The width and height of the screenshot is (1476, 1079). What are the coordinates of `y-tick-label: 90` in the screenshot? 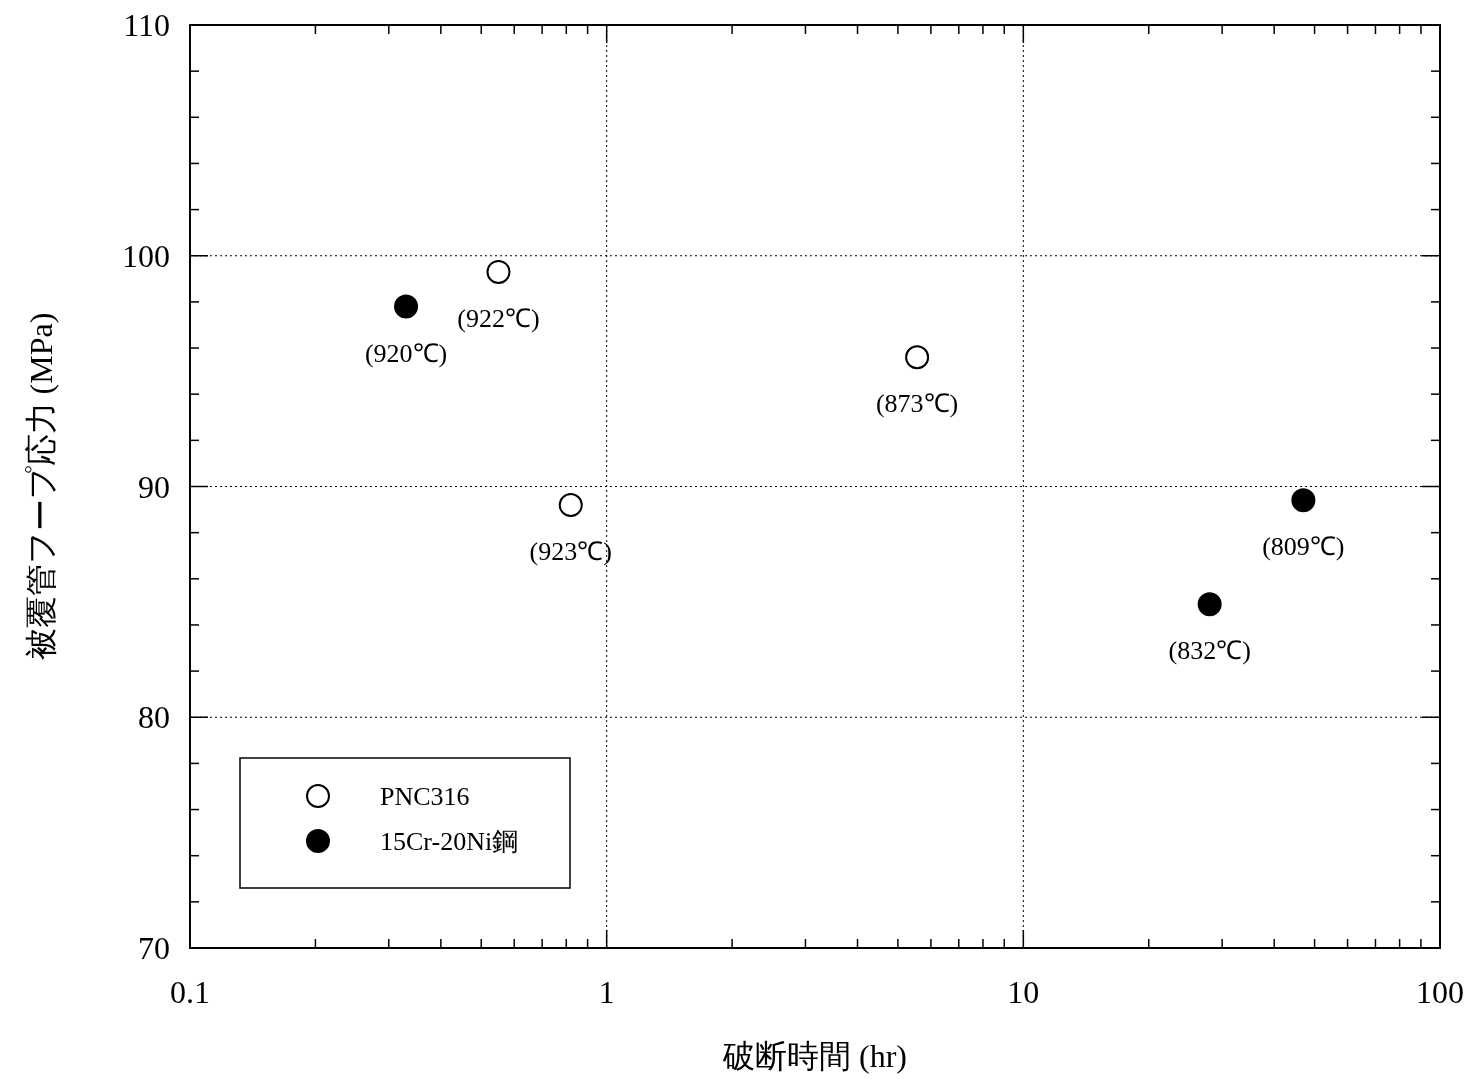 It's located at (154, 486).